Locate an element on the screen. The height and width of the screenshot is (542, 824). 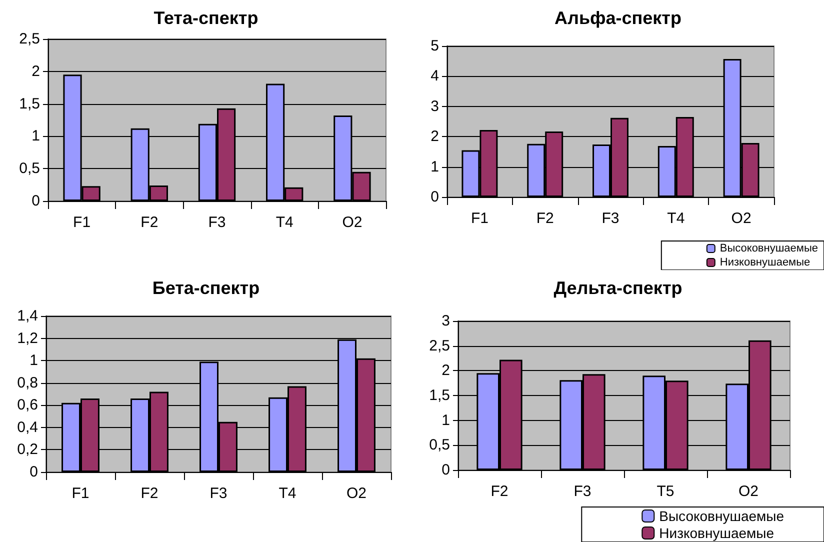
y-tick-label: 4 is located at coordinates (434, 76).